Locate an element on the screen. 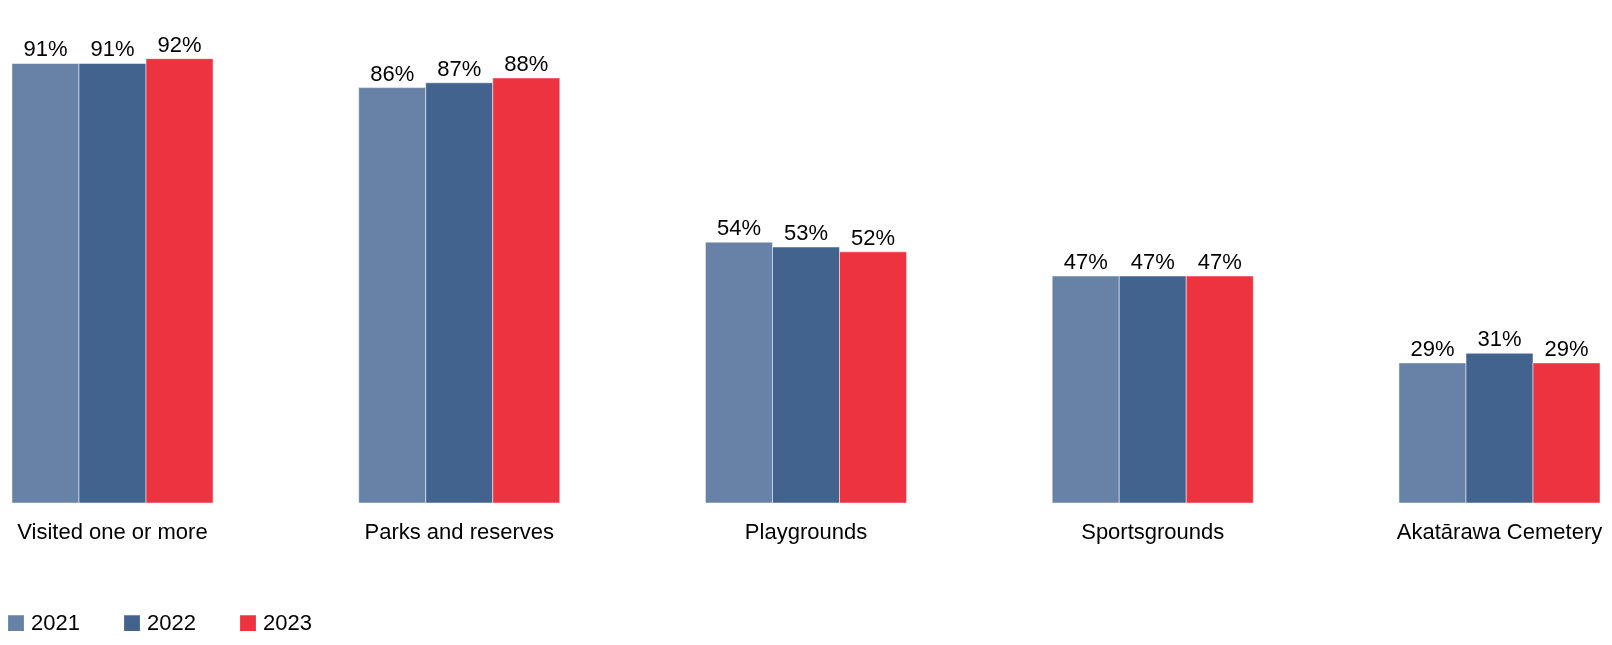  x-tick-label: Playgrounds is located at coordinates (806, 531).